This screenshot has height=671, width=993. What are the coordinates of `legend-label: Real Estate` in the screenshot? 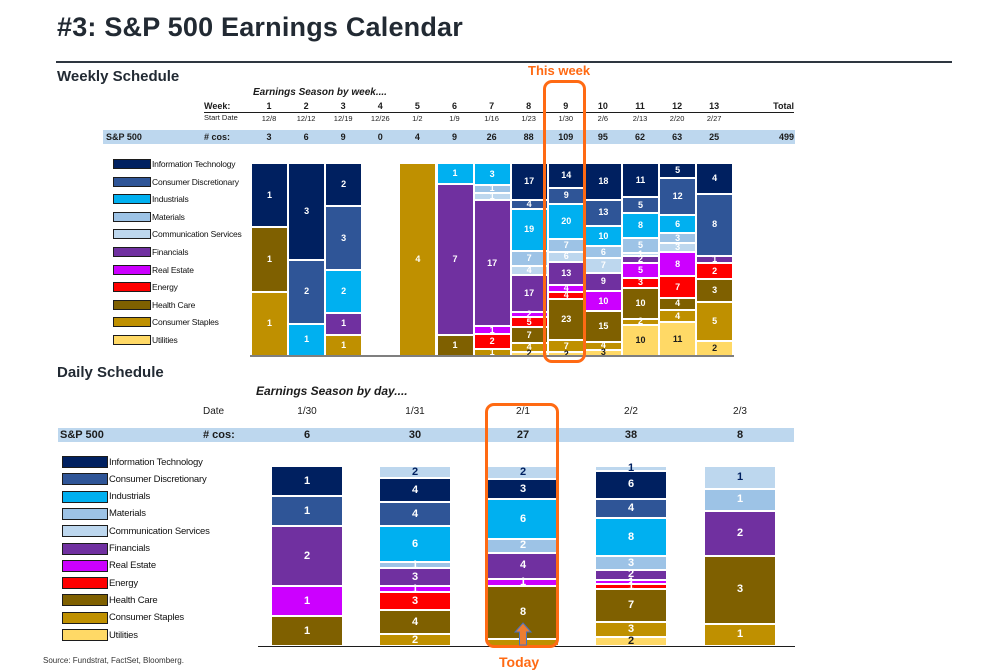 It's located at (132, 566).